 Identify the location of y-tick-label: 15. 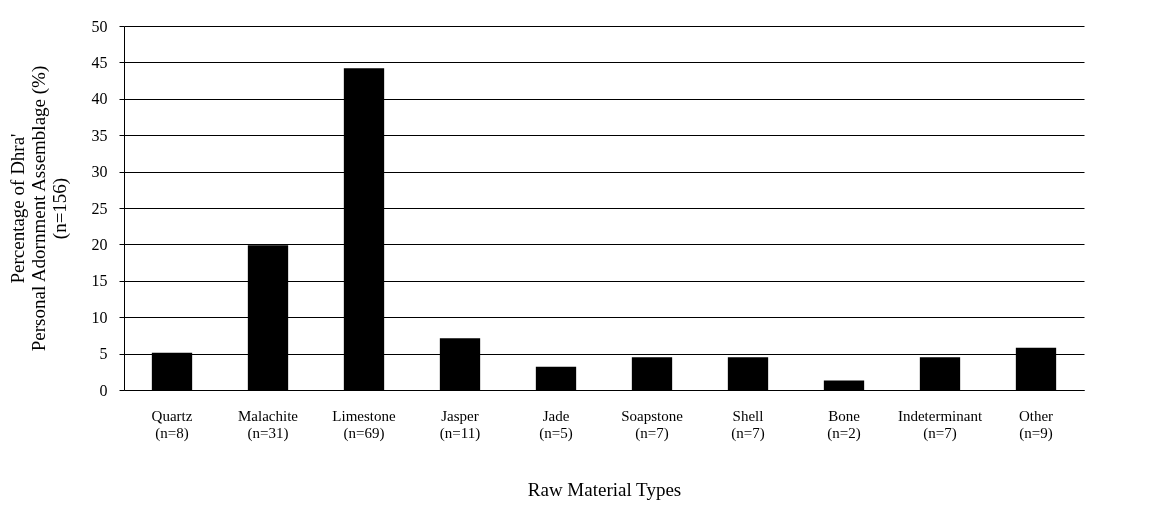
(99, 281).